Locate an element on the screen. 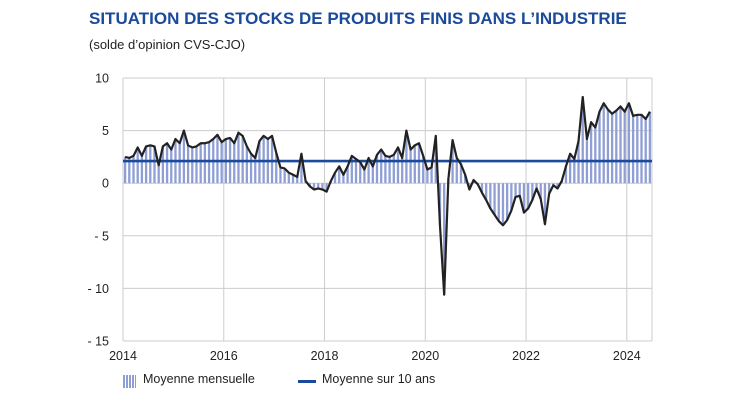 The height and width of the screenshot is (410, 730). legend-bars-swatch is located at coordinates (129, 381).